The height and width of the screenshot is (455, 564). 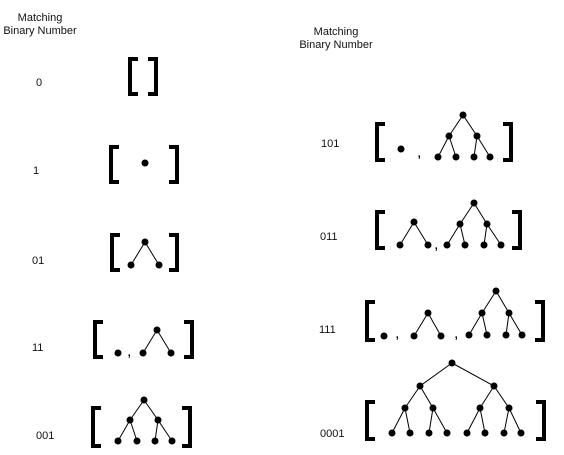 What do you see at coordinates (336, 32) in the screenshot?
I see `right-header-line-1: Matching` at bounding box center [336, 32].